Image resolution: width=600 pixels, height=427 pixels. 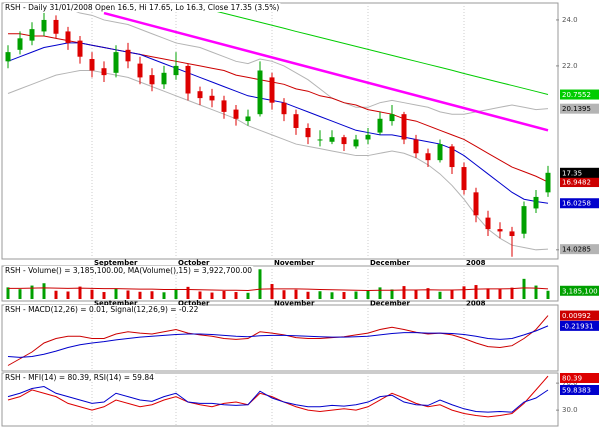 I want to click on macd-panel, so click(x=280, y=338).